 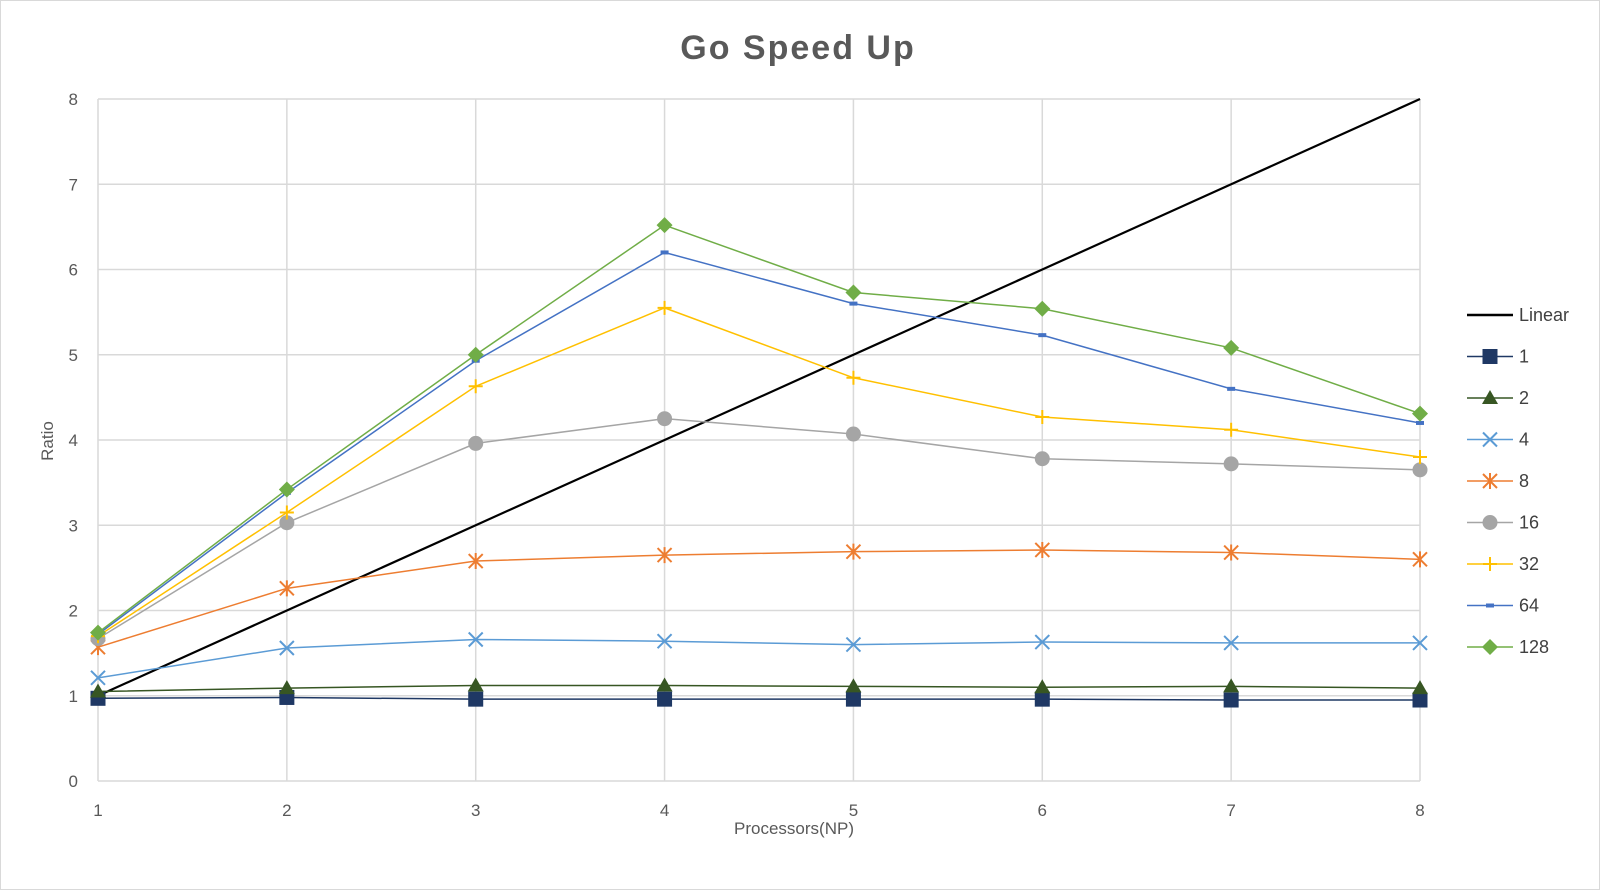 What do you see at coordinates (1230, 810) in the screenshot?
I see `x-tick-label: 7` at bounding box center [1230, 810].